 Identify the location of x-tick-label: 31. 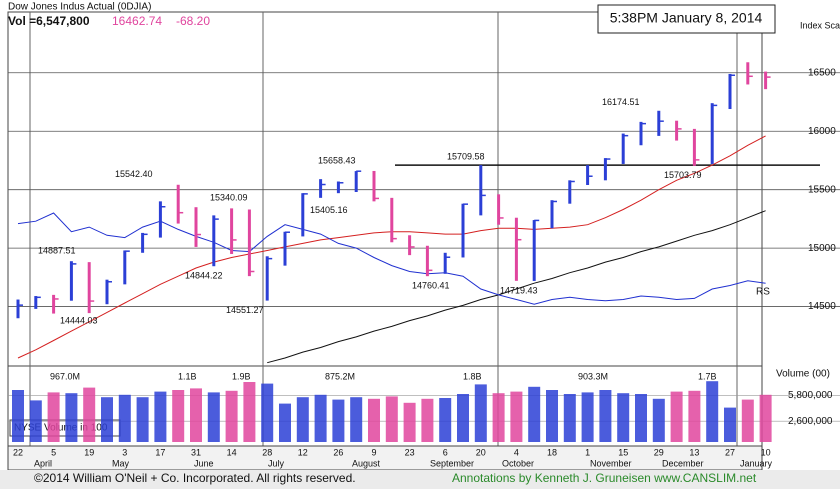
(196, 452).